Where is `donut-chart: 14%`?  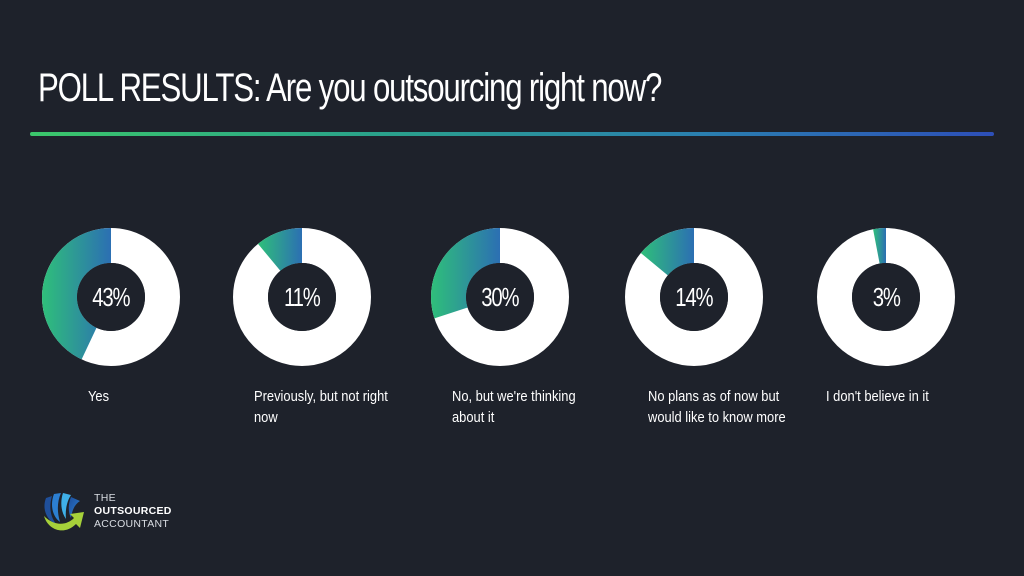 donut-chart: 14% is located at coordinates (694, 297).